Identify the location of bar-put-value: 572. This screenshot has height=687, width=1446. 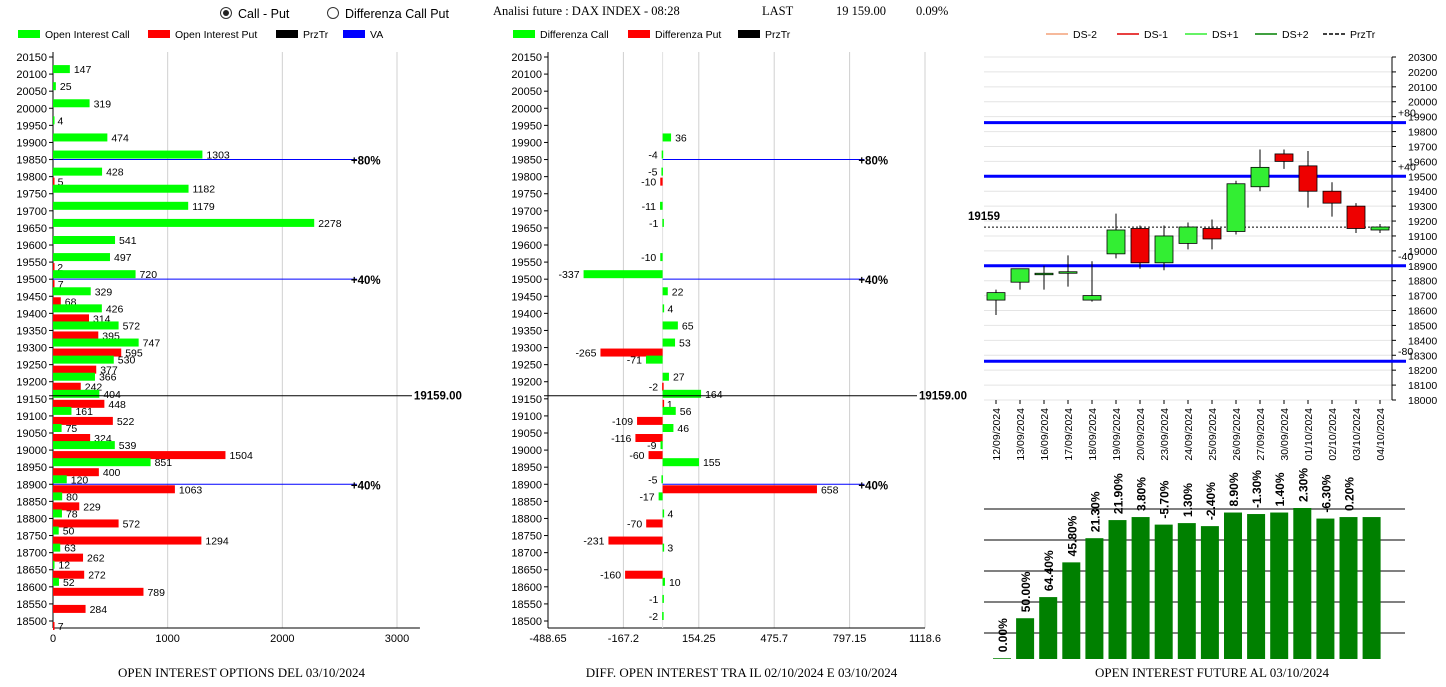
(132, 524).